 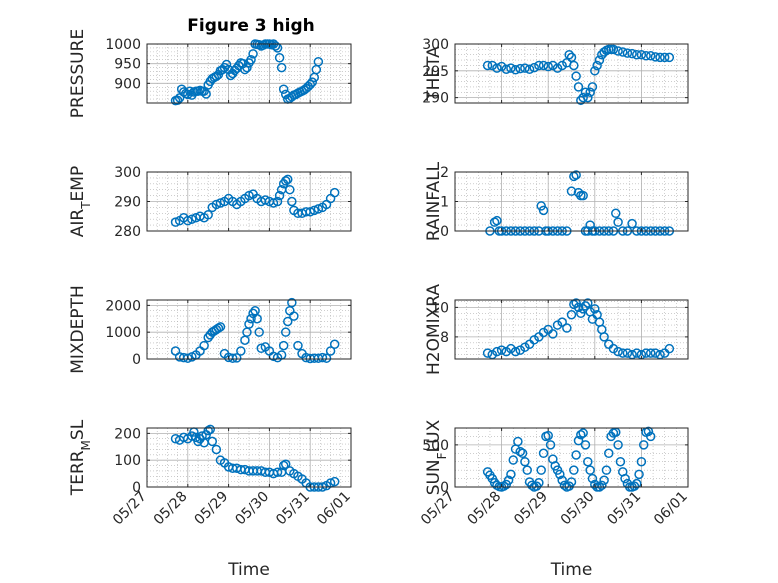 I want to click on y-axis-label: AIRTEMP, so click(x=80, y=201).